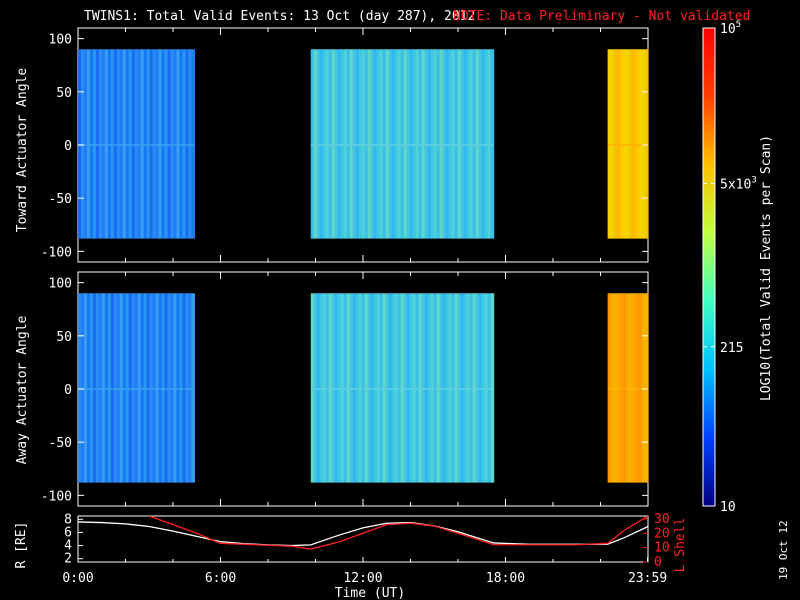 The image size is (800, 600). Describe the element at coordinates (680, 545) in the screenshot. I see `l-shell-axis-label: L Shell` at that location.